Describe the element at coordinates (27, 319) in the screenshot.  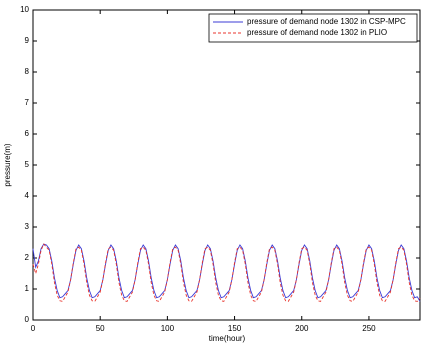
I see `y-tick-label: 0` at that location.